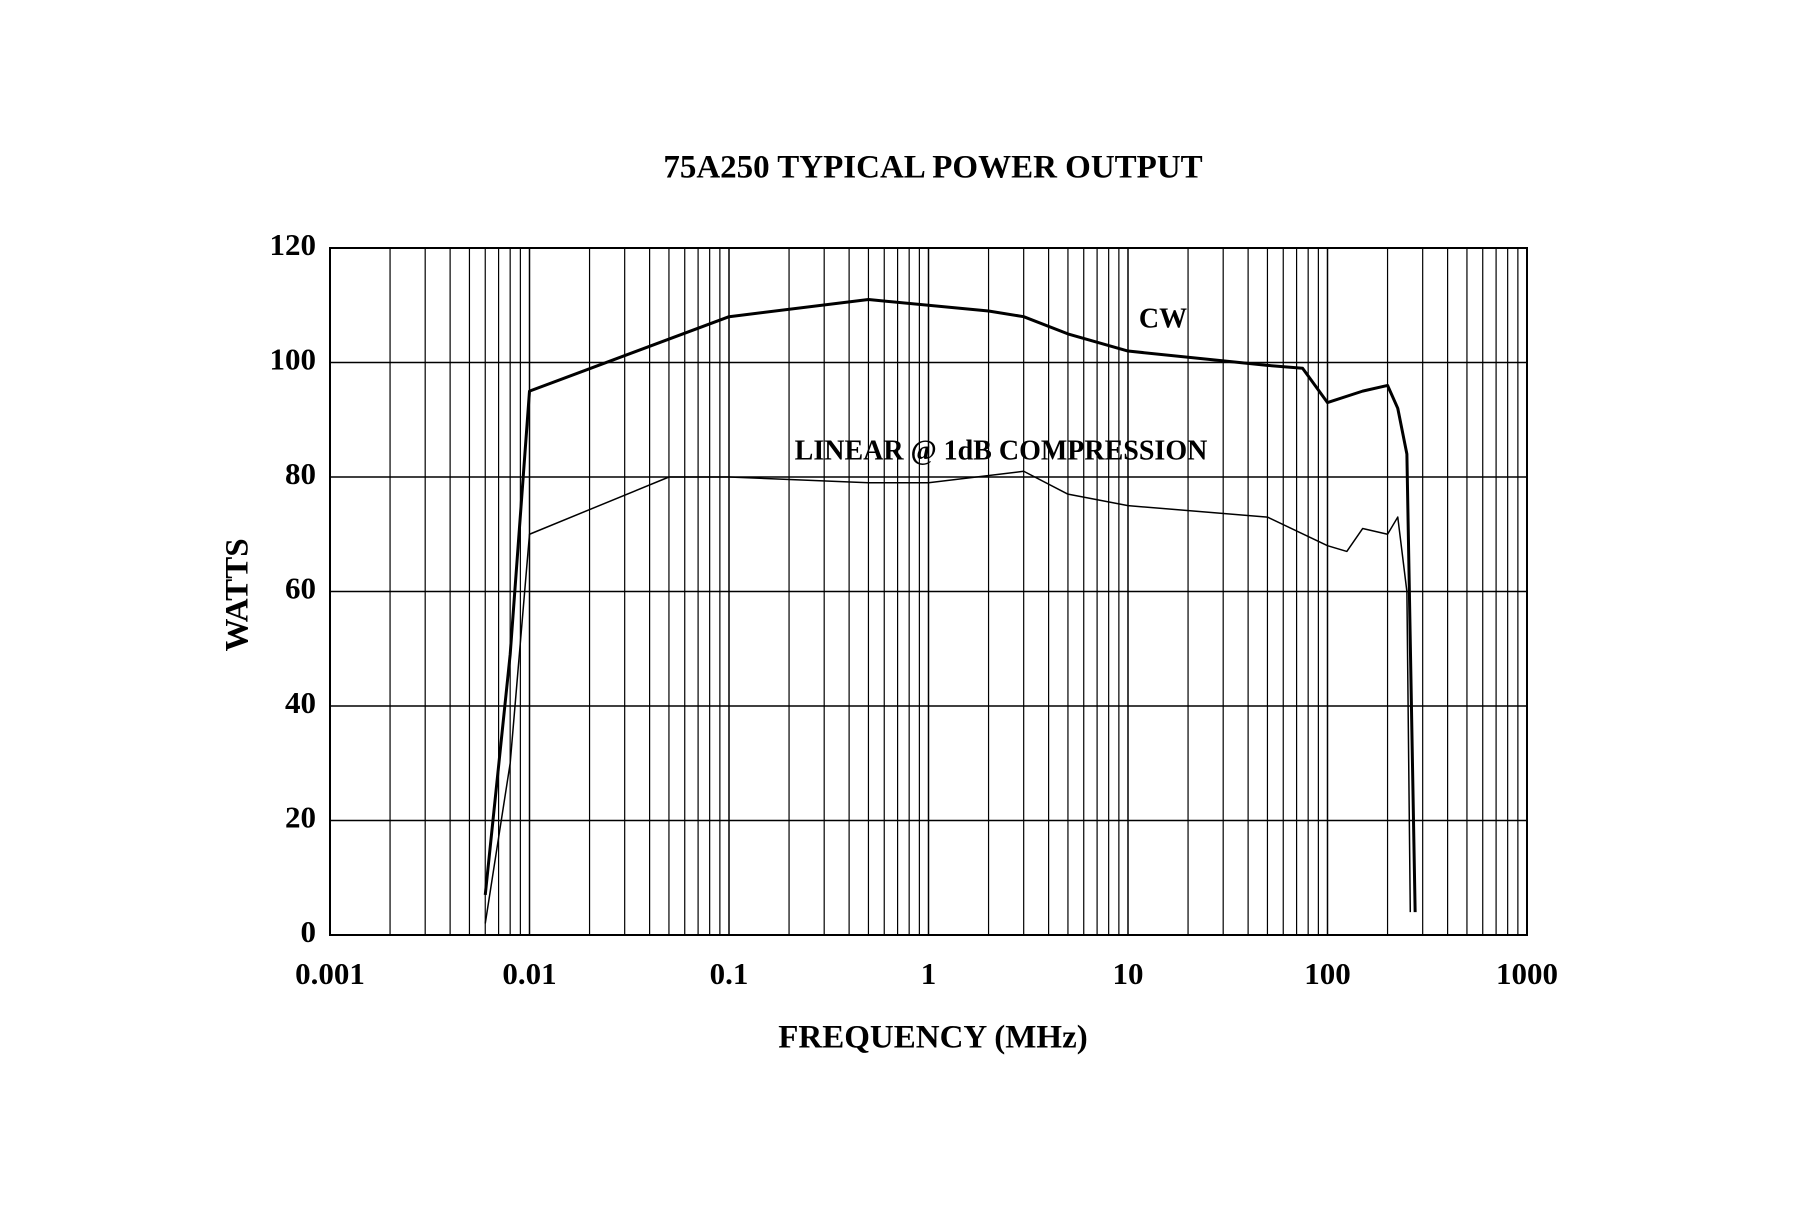  I want to click on y-tick-label: 80, so click(300, 473).